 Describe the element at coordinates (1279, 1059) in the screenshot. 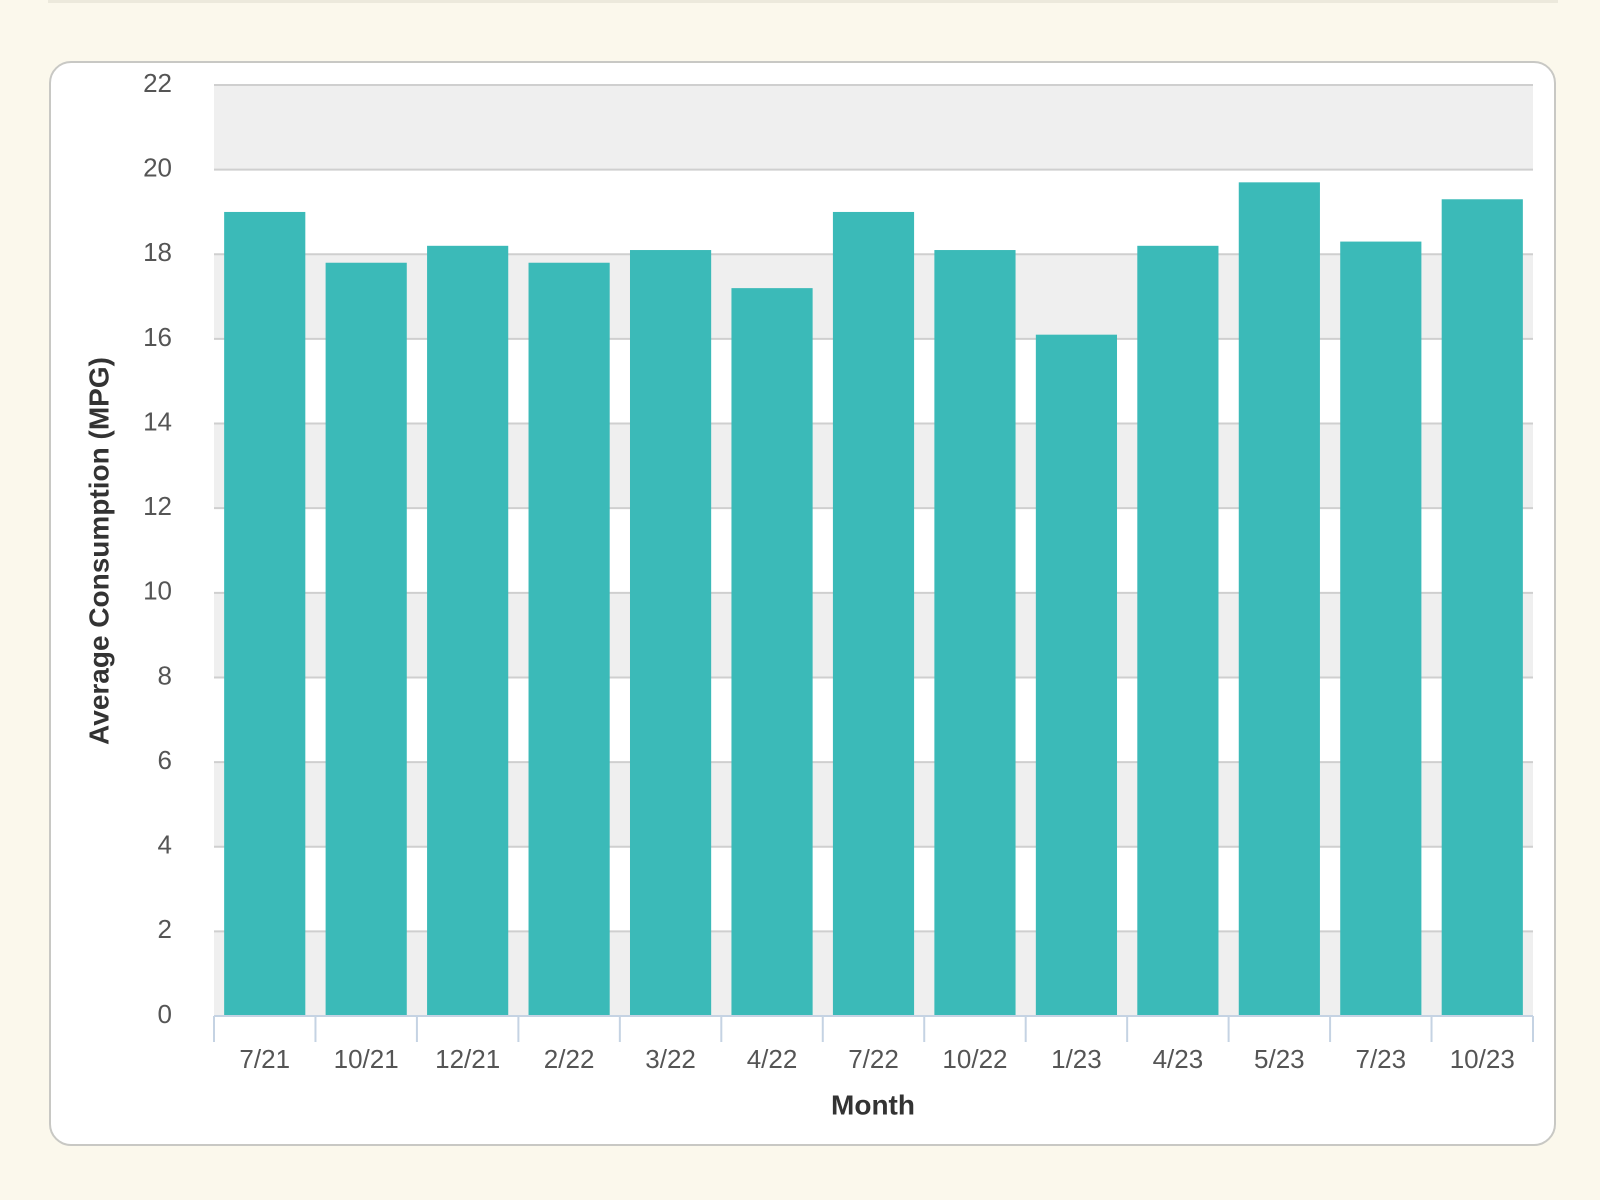

I see `x-tick-label: 5/23` at that location.